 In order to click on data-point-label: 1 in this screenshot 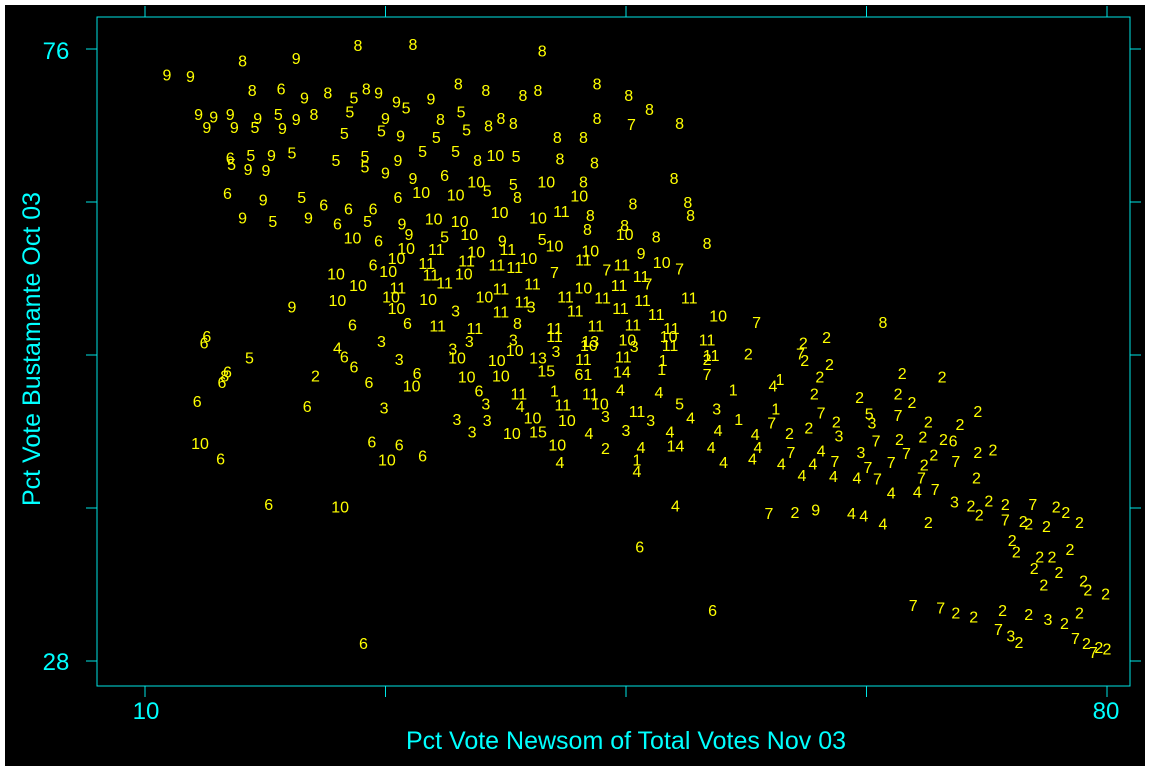, I will do `click(779, 380)`.